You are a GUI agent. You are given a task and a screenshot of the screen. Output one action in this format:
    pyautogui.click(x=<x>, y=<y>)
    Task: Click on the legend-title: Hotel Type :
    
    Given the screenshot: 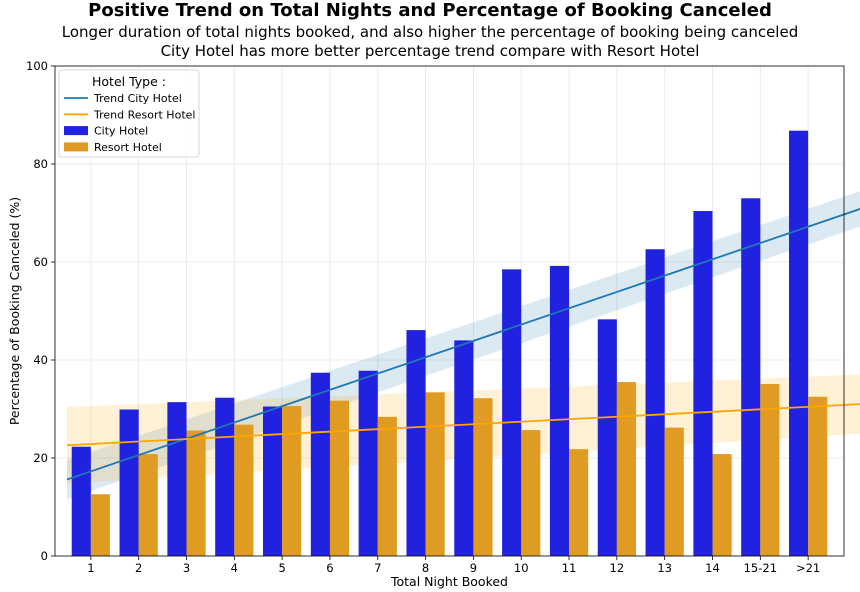 What is the action you would take?
    pyautogui.click(x=129, y=81)
    